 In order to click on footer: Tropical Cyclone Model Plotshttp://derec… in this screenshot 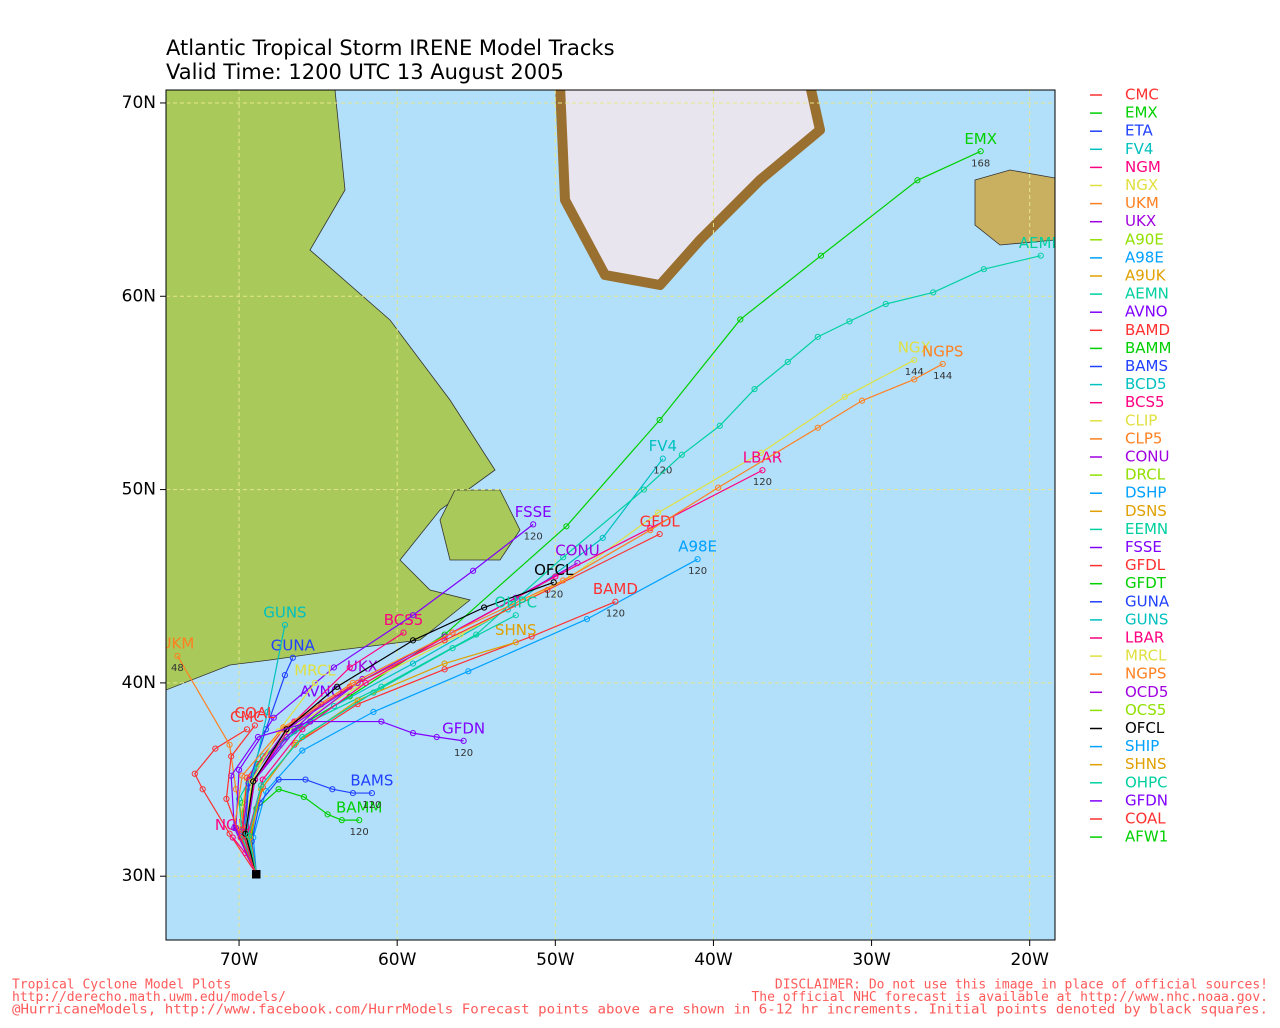, I will do `click(640, 998)`.